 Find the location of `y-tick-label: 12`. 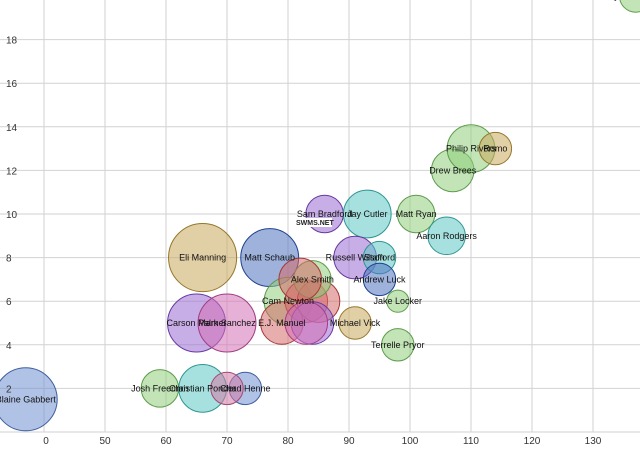

y-tick-label: 12 is located at coordinates (12, 171).